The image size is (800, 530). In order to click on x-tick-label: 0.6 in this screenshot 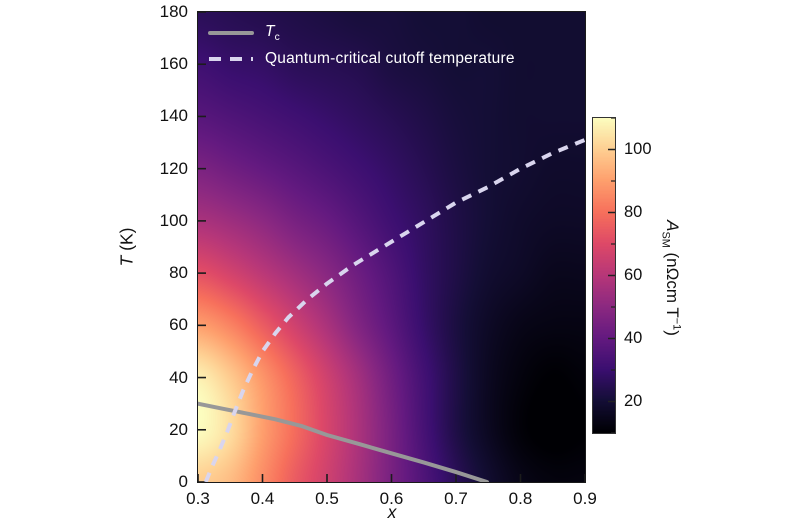, I will do `click(391, 498)`.